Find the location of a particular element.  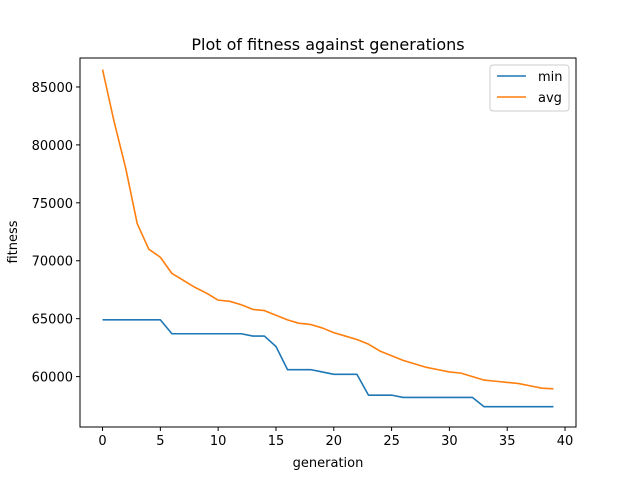

x-tick-label: 25 is located at coordinates (391, 441).